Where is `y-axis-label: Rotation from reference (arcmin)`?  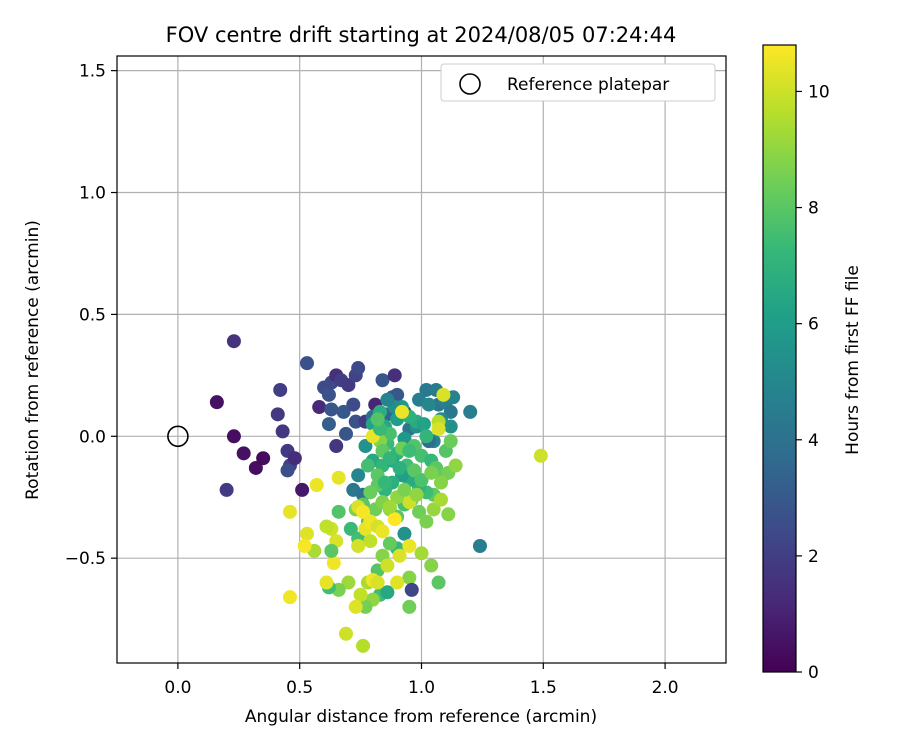
y-axis-label: Rotation from reference (arcmin) is located at coordinates (33, 360).